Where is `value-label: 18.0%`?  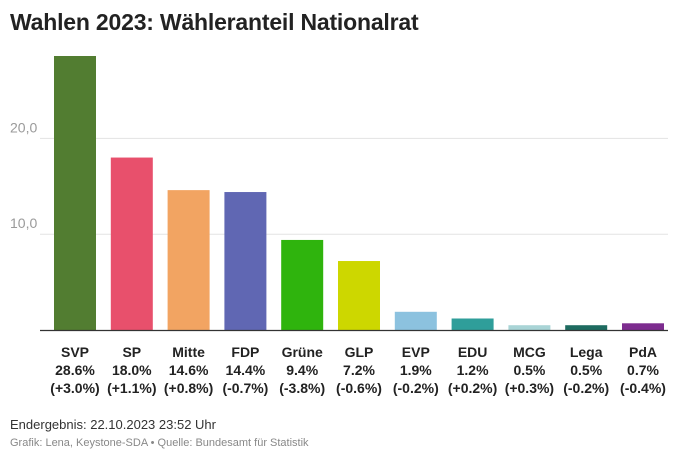
value-label: 18.0% is located at coordinates (132, 370).